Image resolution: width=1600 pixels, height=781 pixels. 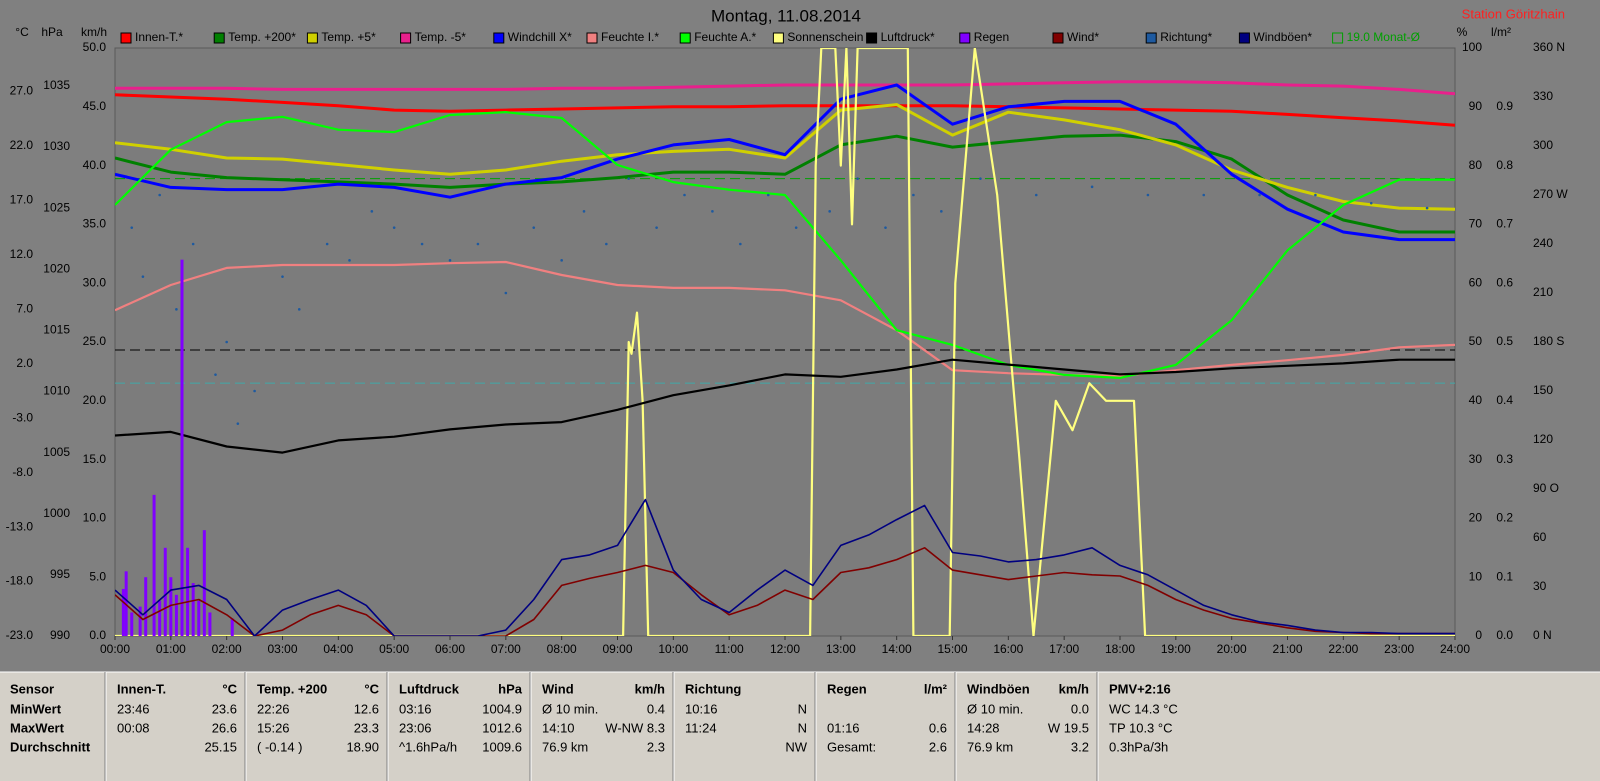 What do you see at coordinates (952, 649) in the screenshot?
I see `x-tick-label: 15:00` at bounding box center [952, 649].